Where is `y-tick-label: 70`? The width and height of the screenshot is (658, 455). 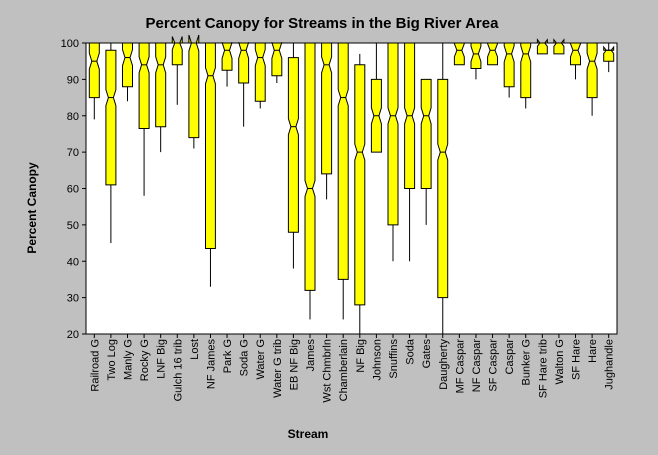
y-tick-label: 70 is located at coordinates (73, 153).